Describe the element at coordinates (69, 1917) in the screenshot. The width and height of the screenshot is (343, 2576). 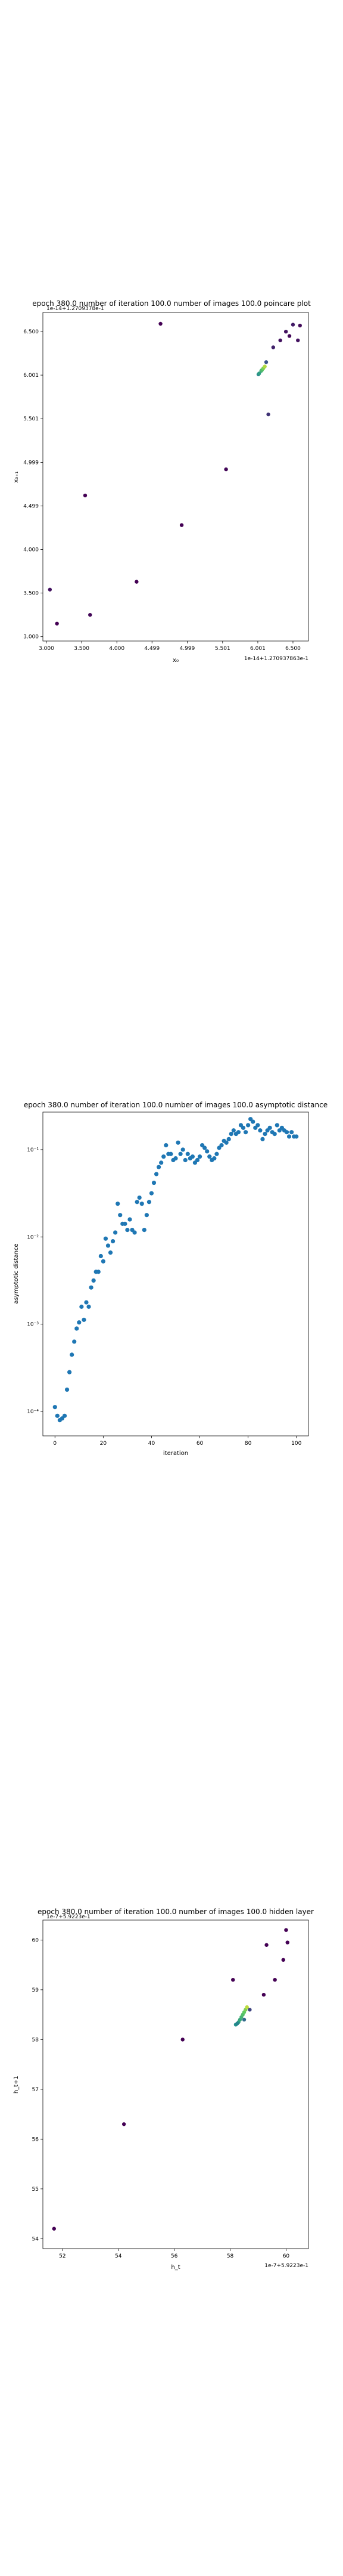
I see `hidden-layer-overlay-text: 1e-7+5.9223e-1` at that location.